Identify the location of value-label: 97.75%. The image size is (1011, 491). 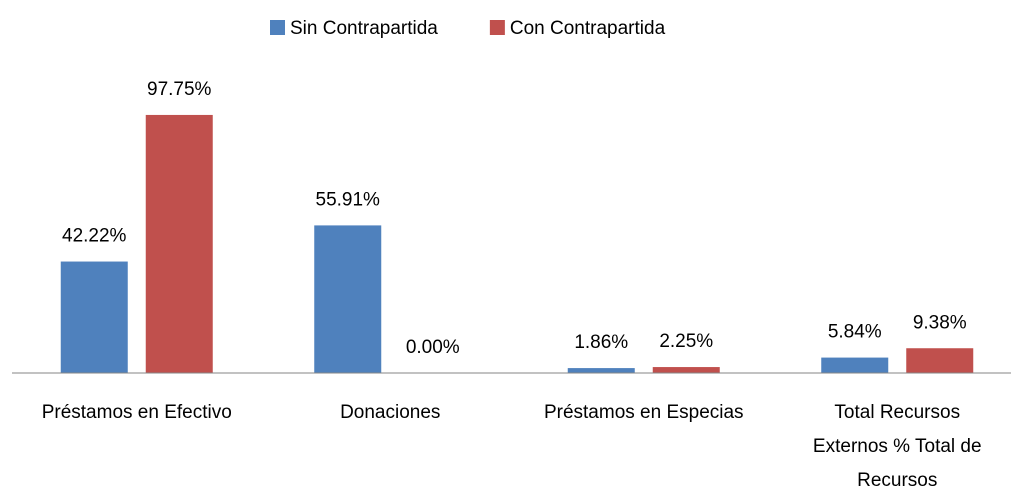
(179, 89).